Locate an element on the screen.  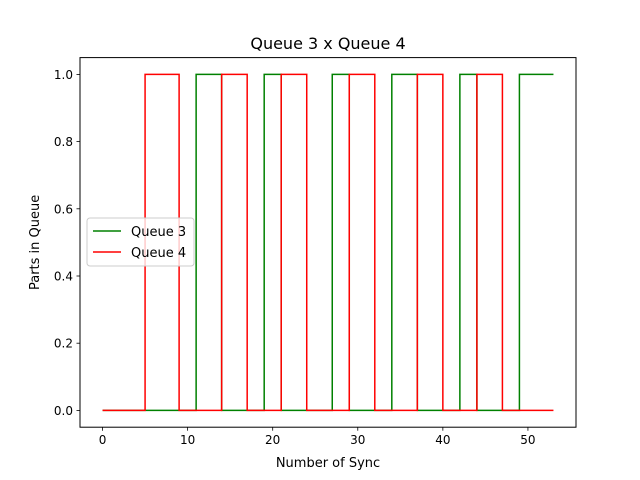
x-tick-label: 0 is located at coordinates (103, 440).